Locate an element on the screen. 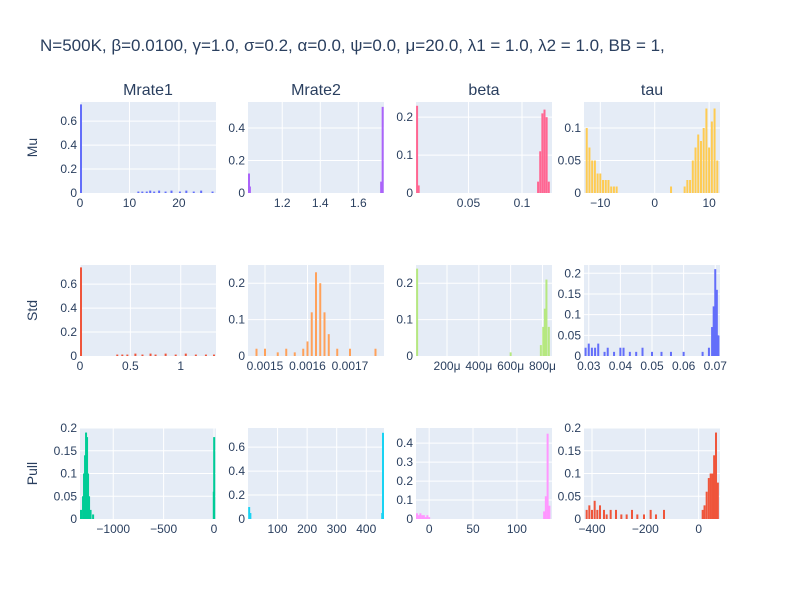 The width and height of the screenshot is (800, 605). x-tick-label: 0.5 is located at coordinates (130, 366).